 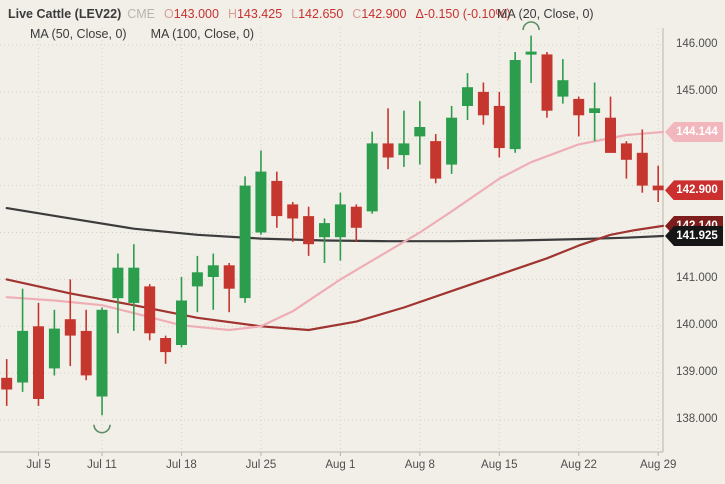 What do you see at coordinates (499, 465) in the screenshot?
I see `time-label-aug-15: Aug 15` at bounding box center [499, 465].